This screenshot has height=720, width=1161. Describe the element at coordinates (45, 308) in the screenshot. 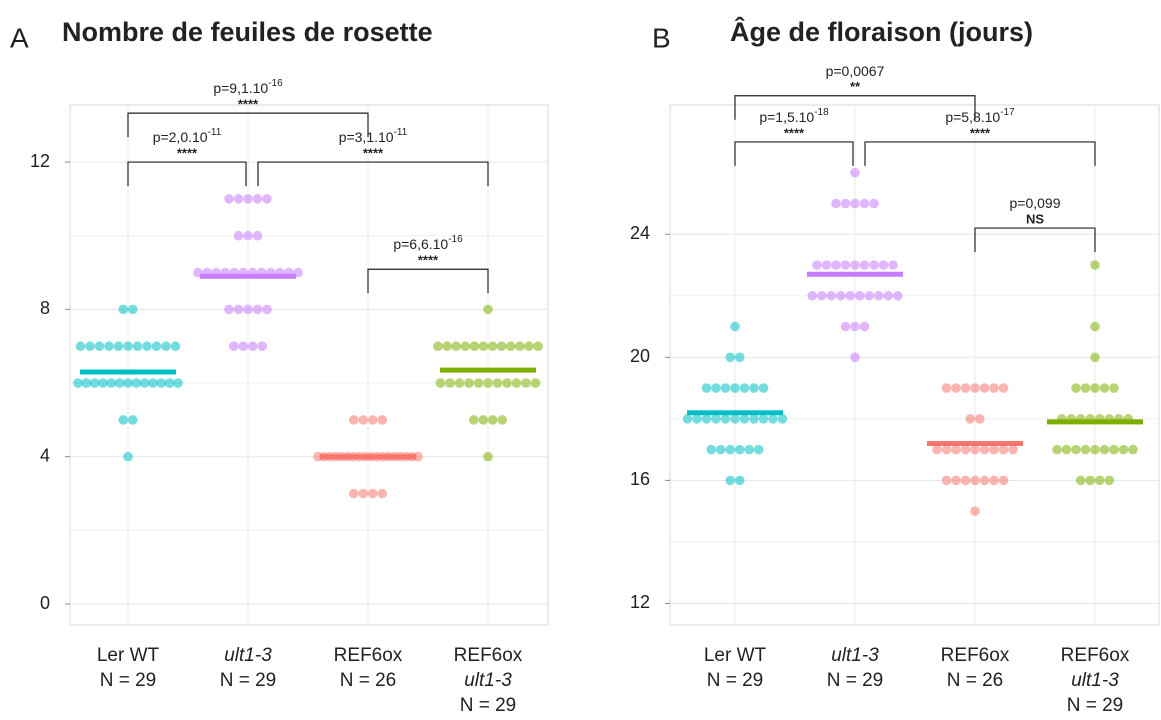

I see `y-tick-label: 8` at that location.